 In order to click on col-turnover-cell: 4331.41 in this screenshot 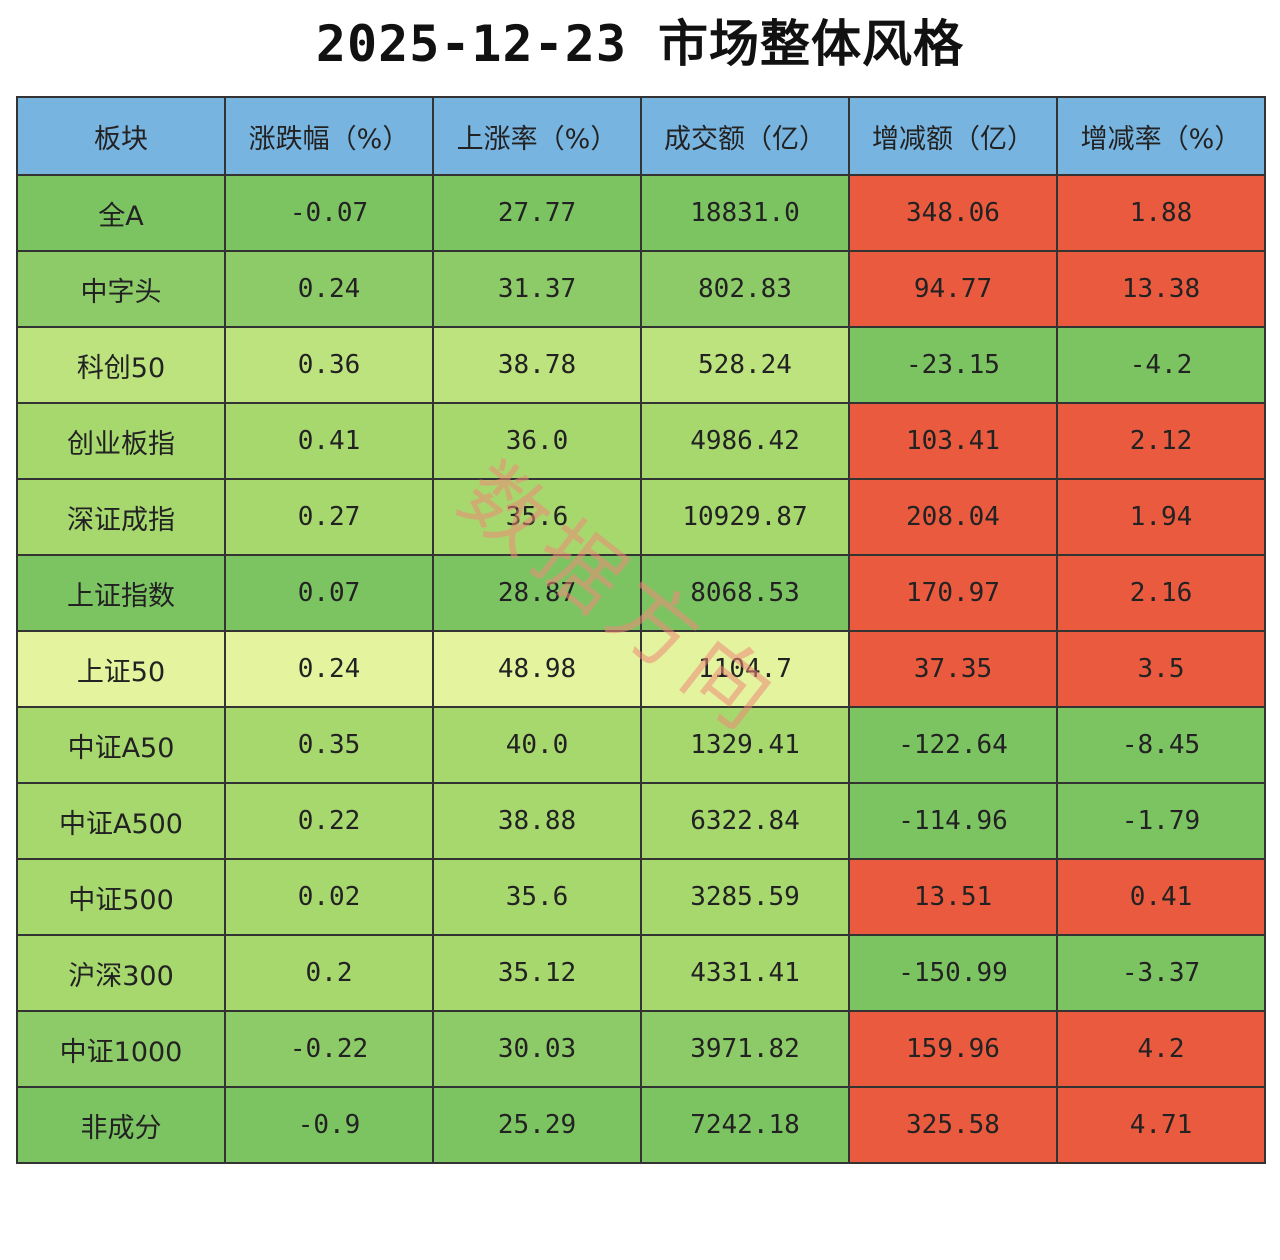, I will do `click(745, 973)`.